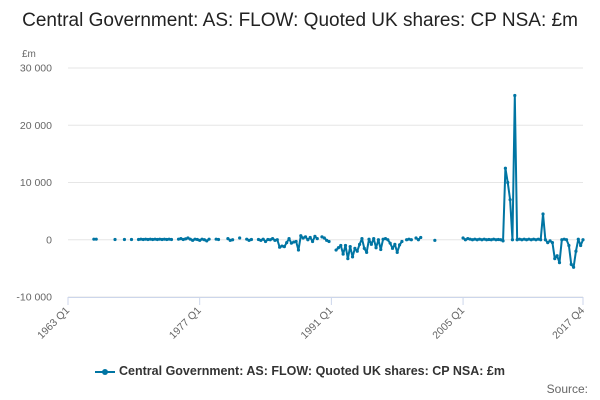  I want to click on x-tick-label: 1991 Q1, so click(317, 323).